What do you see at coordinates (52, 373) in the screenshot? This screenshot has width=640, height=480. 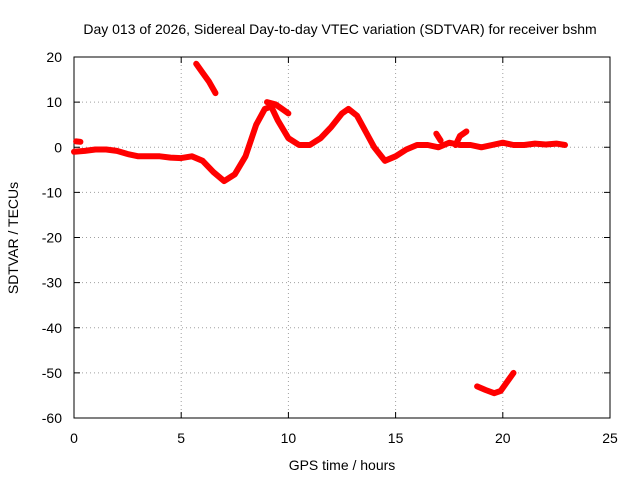 I see `y-tick-label: -50` at bounding box center [52, 373].